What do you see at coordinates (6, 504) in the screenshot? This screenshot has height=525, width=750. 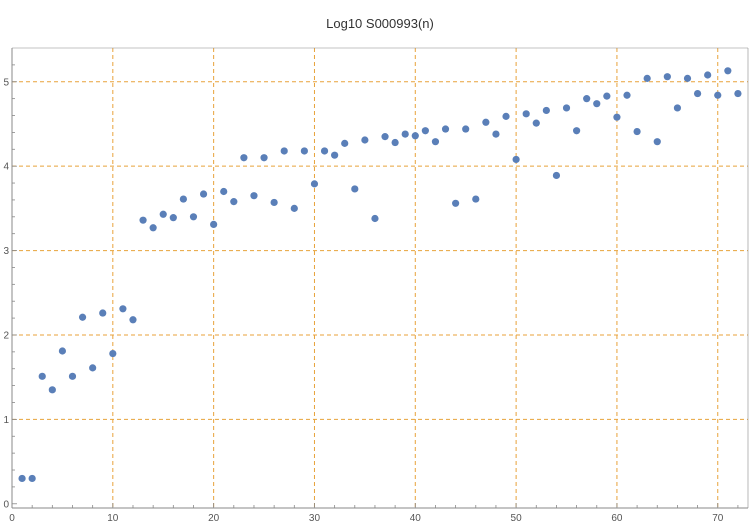 I see `y-tick-label: 0` at bounding box center [6, 504].